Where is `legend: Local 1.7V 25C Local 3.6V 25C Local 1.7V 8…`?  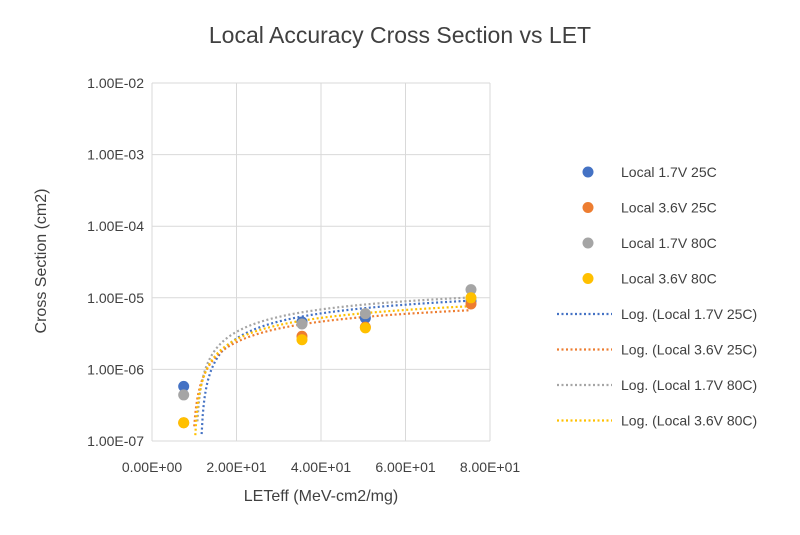
legend: Local 1.7V 25C Local 3.6V 25C Local 1.7V 8… is located at coordinates (657, 296).